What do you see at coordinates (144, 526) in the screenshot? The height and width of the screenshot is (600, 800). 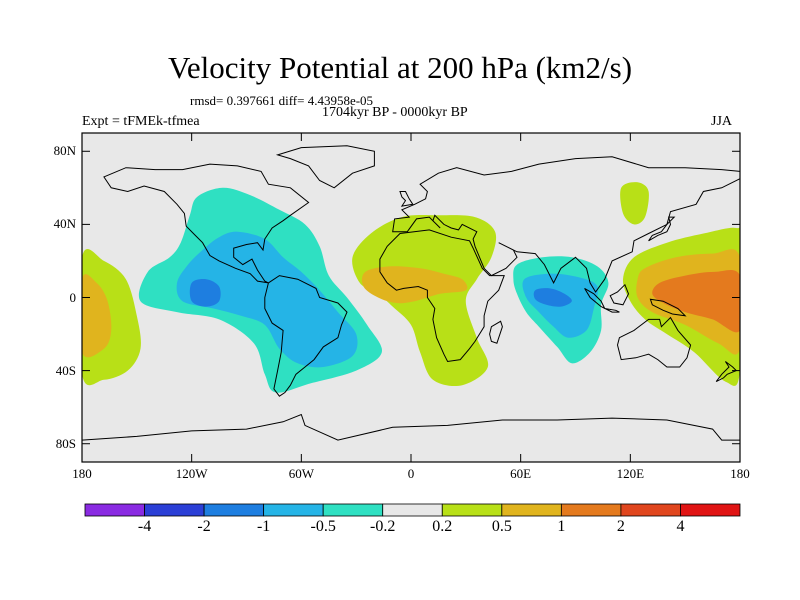 I see `colorbar-level-label: -4` at bounding box center [144, 526].